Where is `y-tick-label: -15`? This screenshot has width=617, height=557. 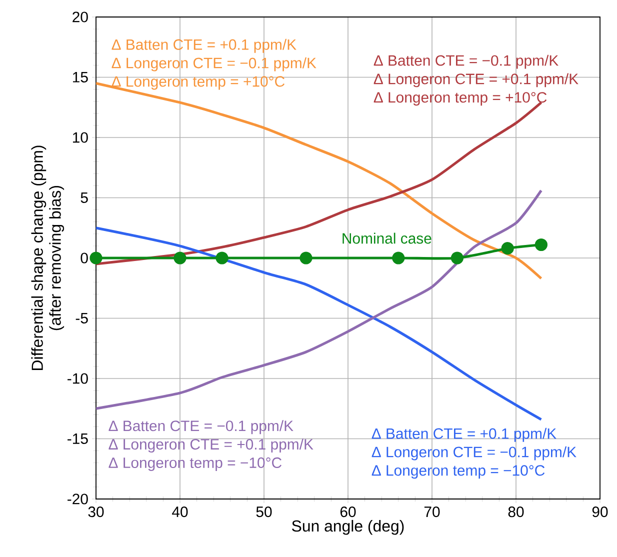
y-tick-label: -15 is located at coordinates (78, 439).